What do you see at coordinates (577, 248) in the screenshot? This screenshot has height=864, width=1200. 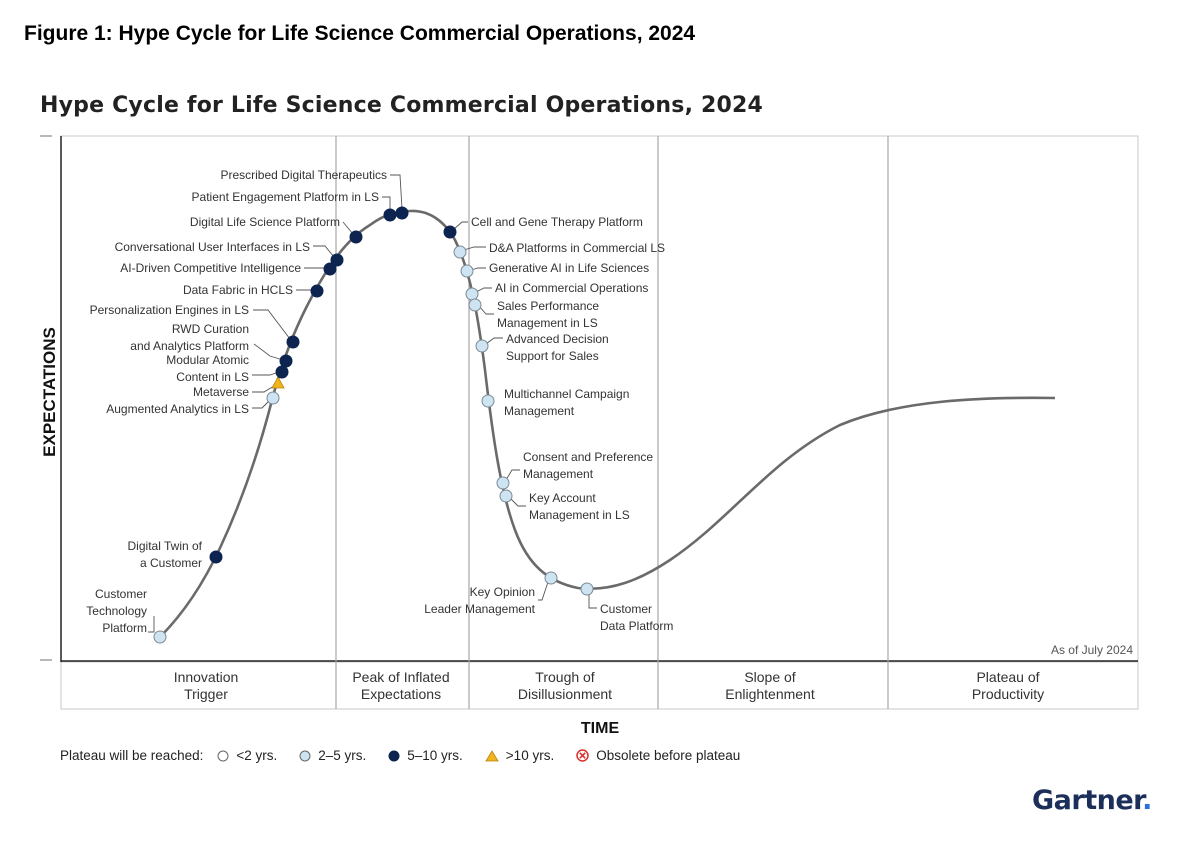 I see `tech-label: D&A Platforms in Commercial LS` at bounding box center [577, 248].